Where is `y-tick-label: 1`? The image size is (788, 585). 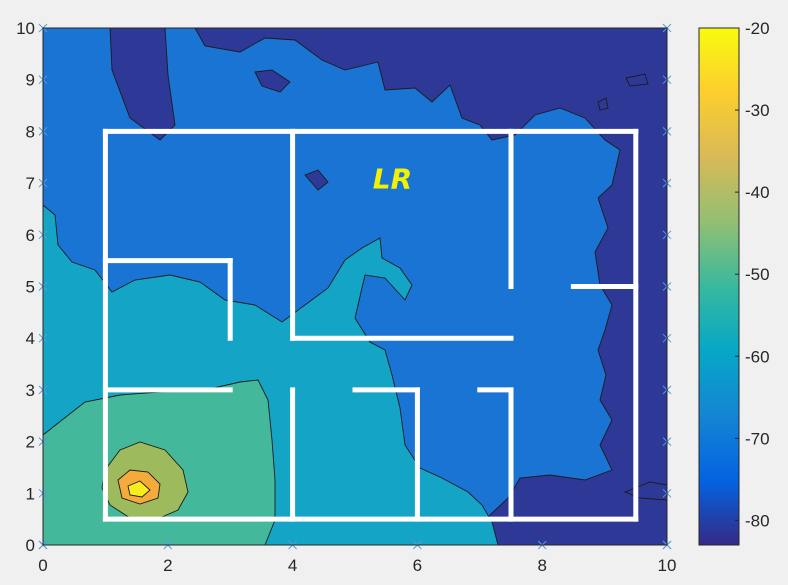
y-tick-label: 1 is located at coordinates (30, 493).